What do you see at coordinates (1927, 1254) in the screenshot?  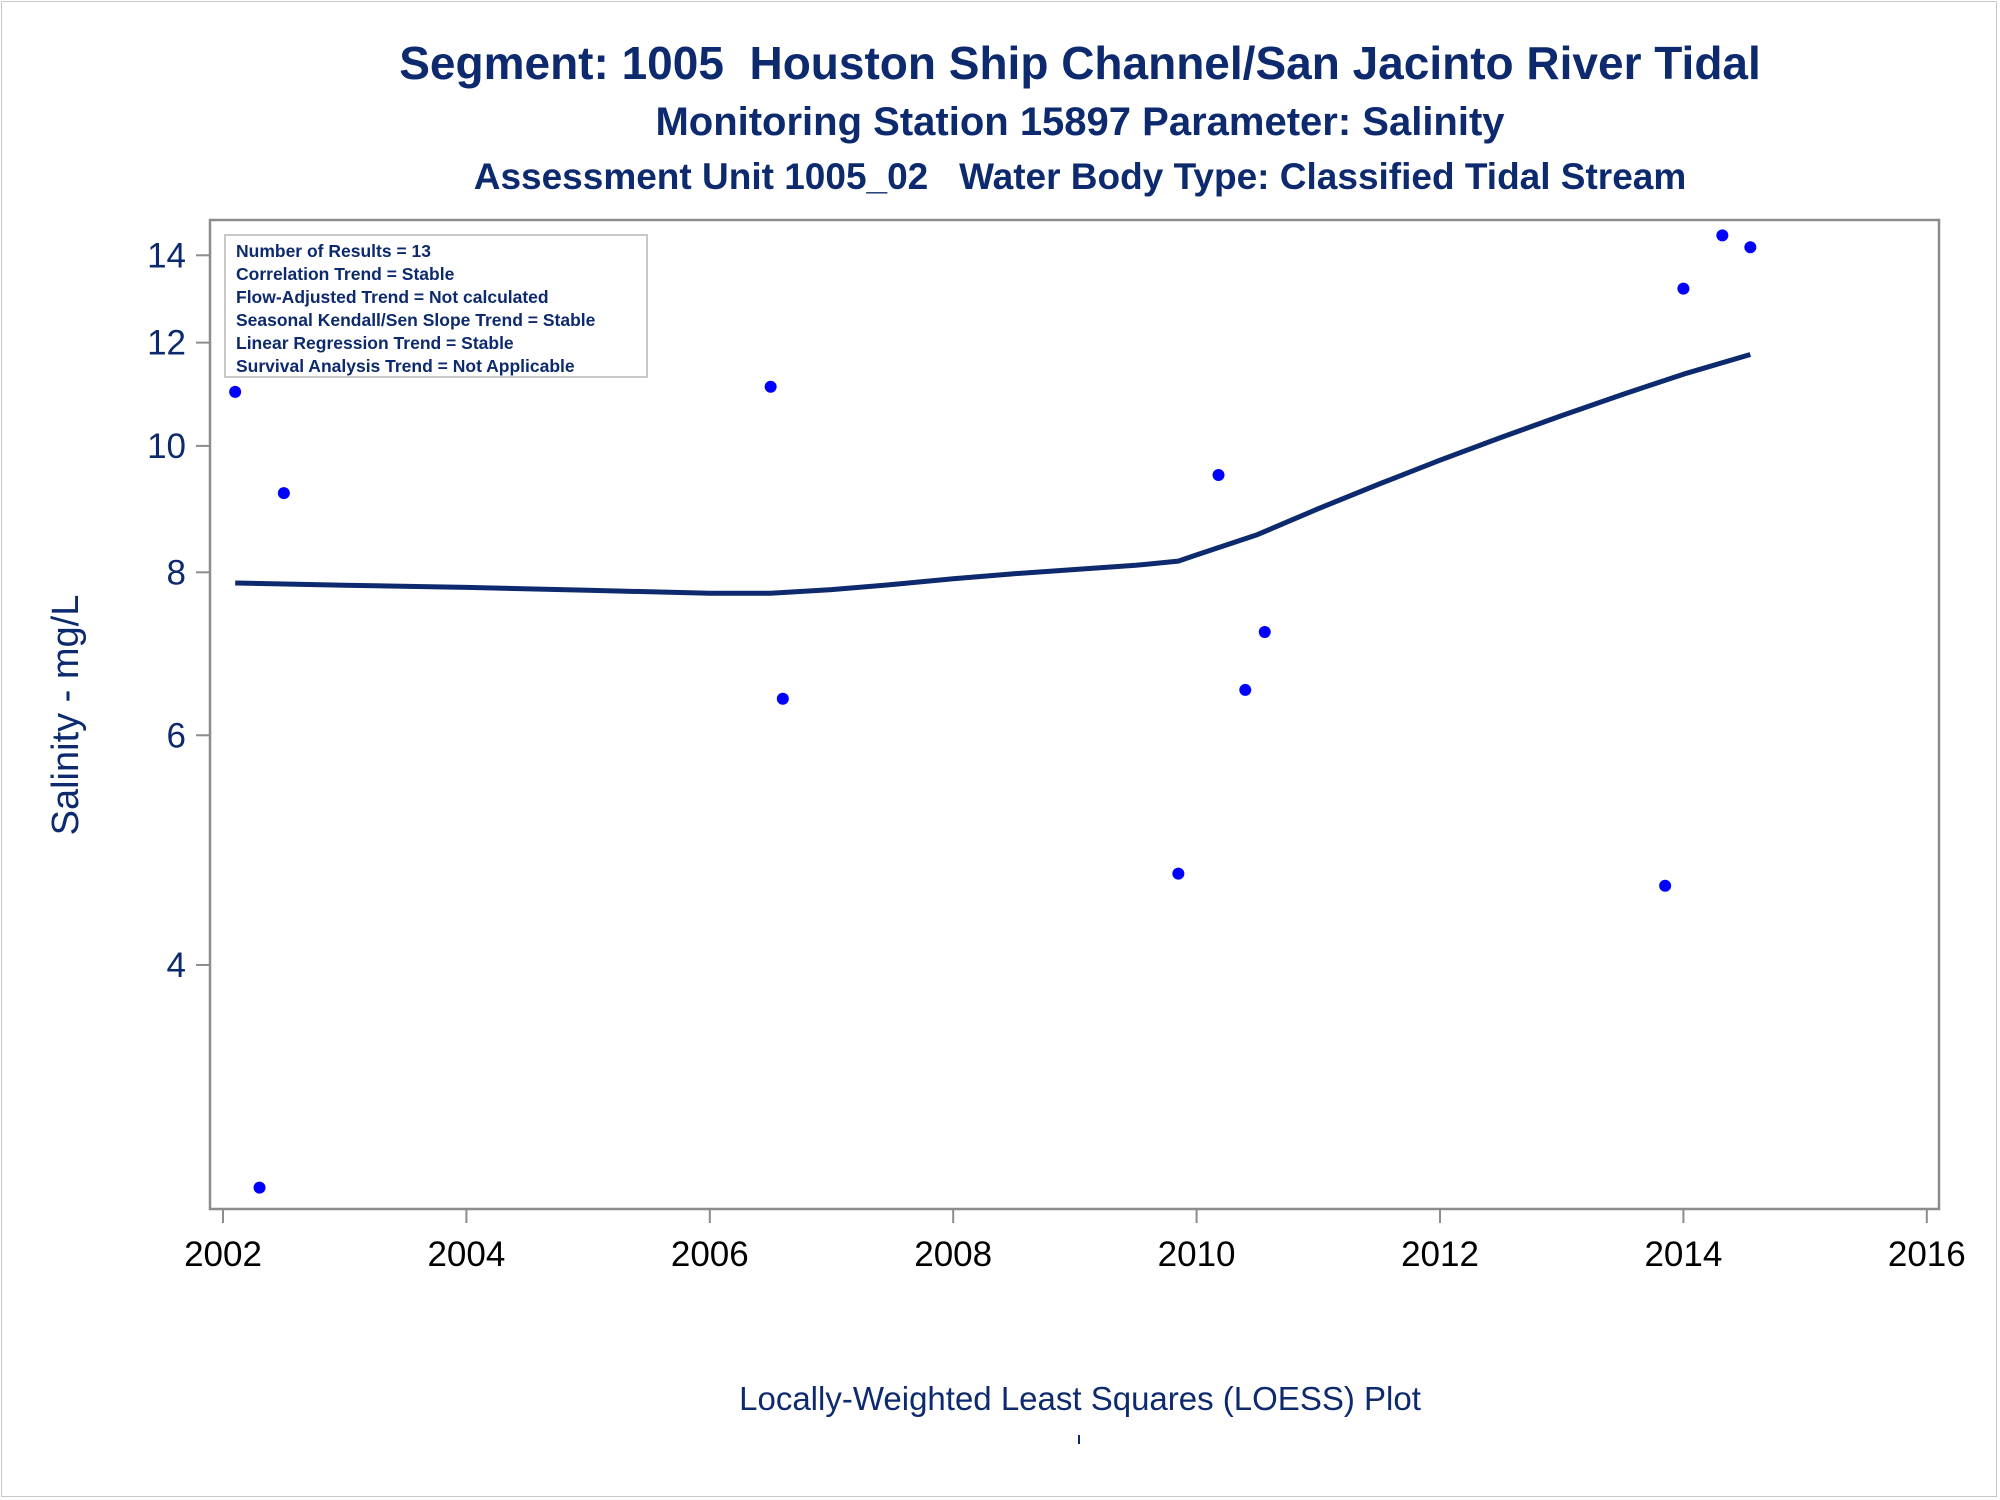 I see `x-tick-label: 2016` at bounding box center [1927, 1254].